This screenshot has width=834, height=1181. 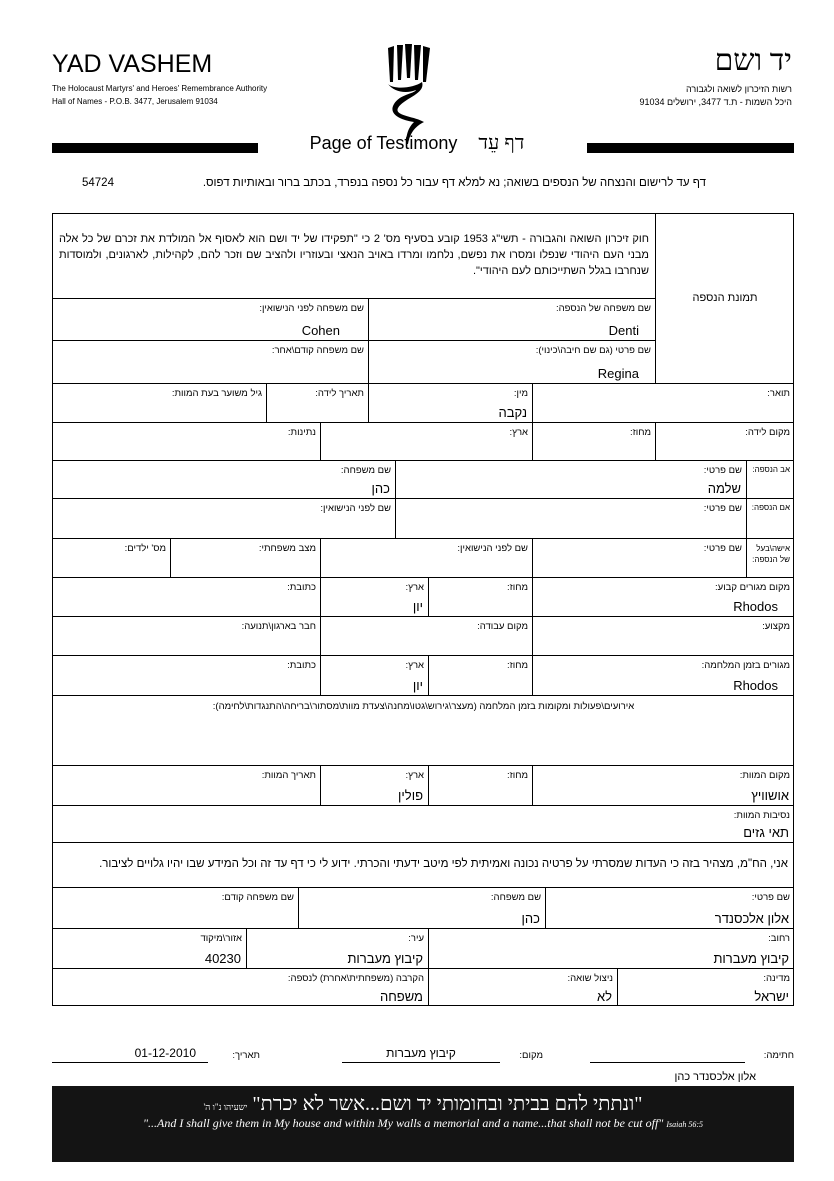 What do you see at coordinates (145, 548) in the screenshot?
I see `field-label: מס' ילדים:` at bounding box center [145, 548].